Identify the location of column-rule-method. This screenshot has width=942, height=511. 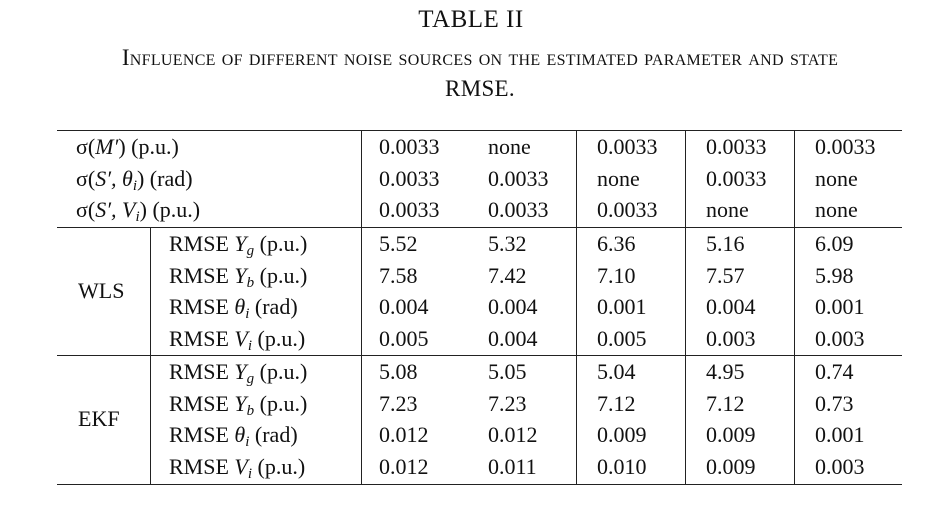
(150, 355).